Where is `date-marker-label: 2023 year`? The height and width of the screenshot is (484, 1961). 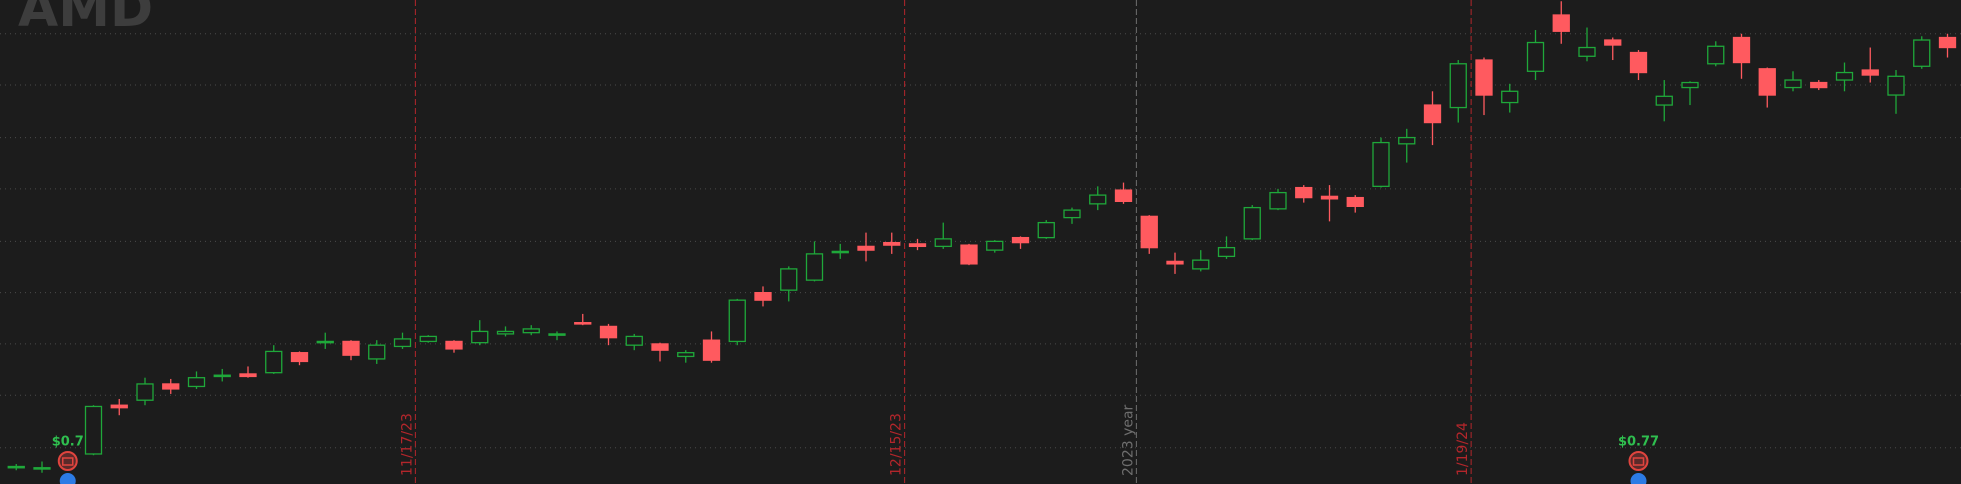
date-marker-label: 2023 year is located at coordinates (1128, 440).